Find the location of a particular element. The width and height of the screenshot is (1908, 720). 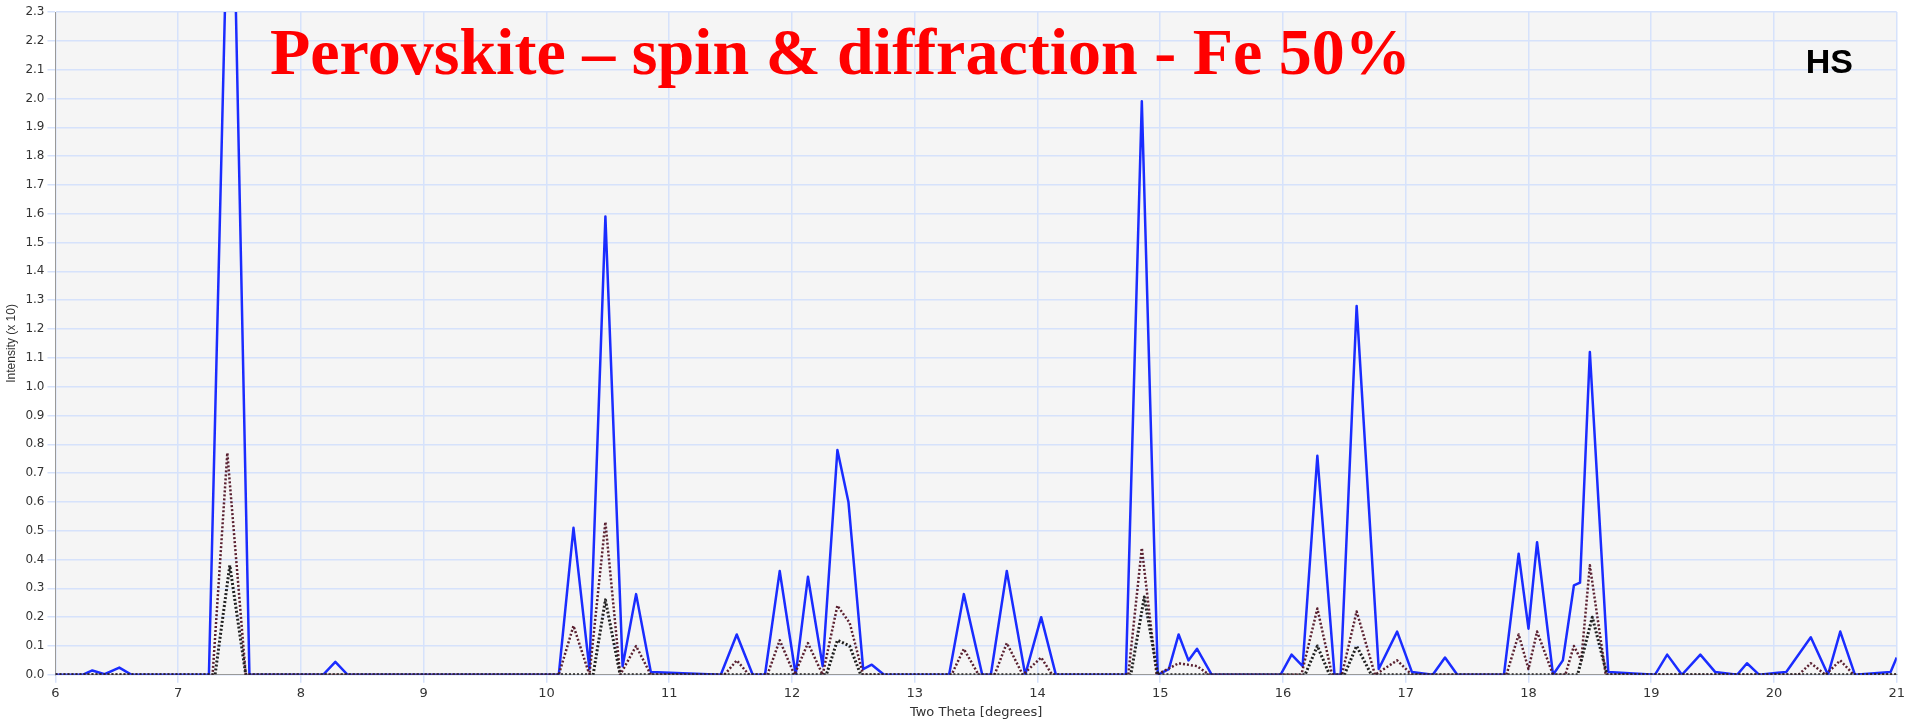

y-tick-label: 1.8 is located at coordinates (35, 155).